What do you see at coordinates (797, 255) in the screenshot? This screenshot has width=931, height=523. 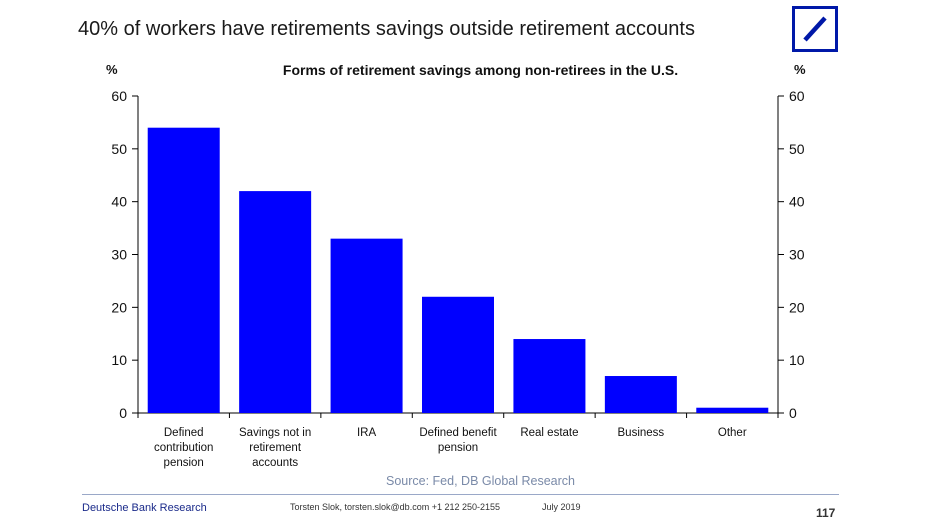 I see `y-tick-label-right: 30` at bounding box center [797, 255].